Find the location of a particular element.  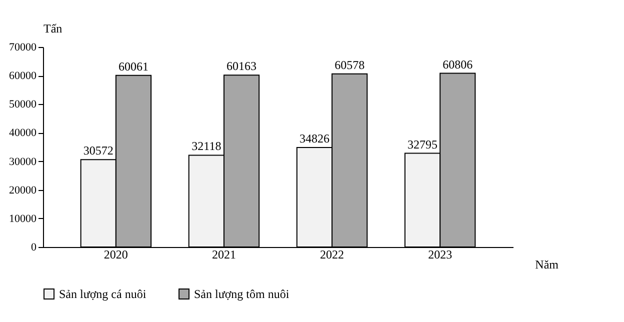

y-tick-label: 50000 is located at coordinates (23, 104).